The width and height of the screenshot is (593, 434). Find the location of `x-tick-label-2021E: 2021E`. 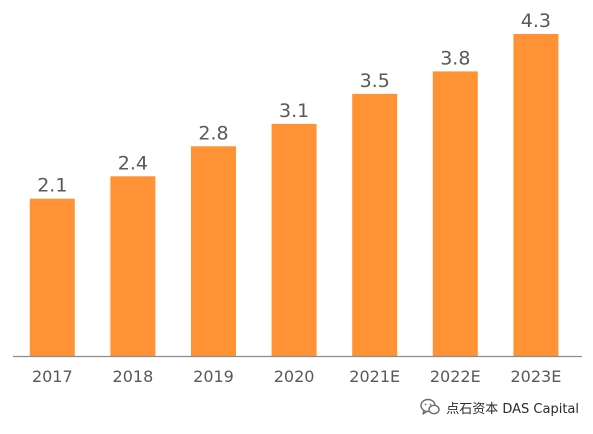

x-tick-label-2021E: 2021E is located at coordinates (374, 376).